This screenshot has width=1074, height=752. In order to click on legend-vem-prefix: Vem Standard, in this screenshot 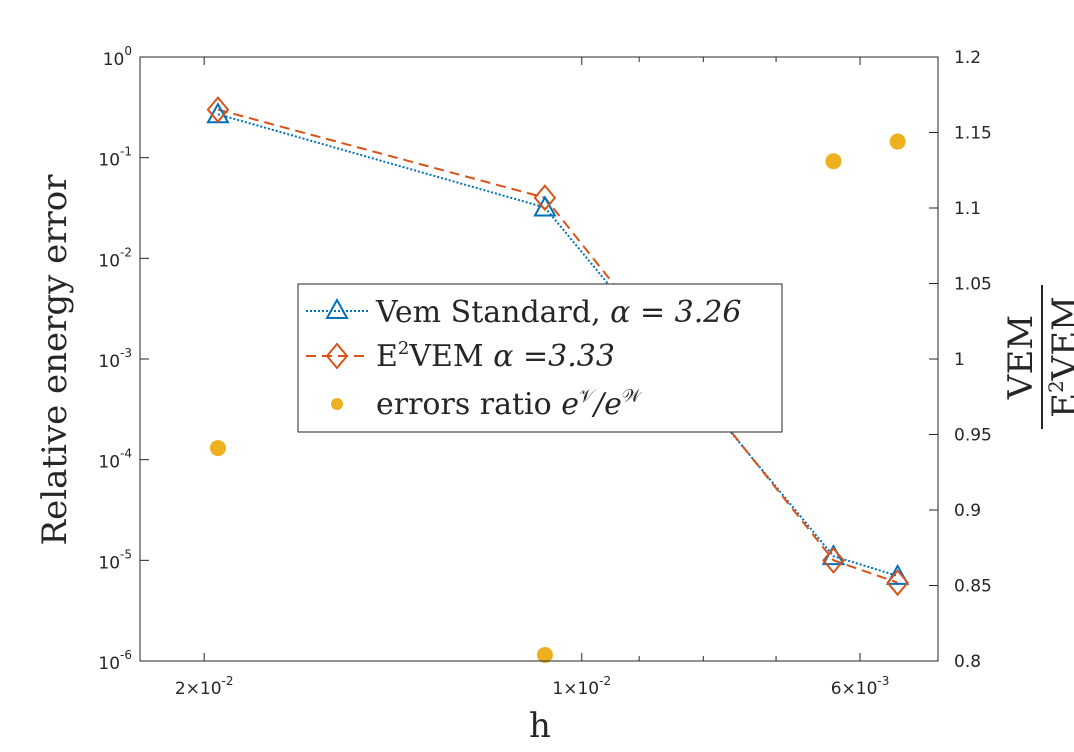, I will do `click(492, 312)`.